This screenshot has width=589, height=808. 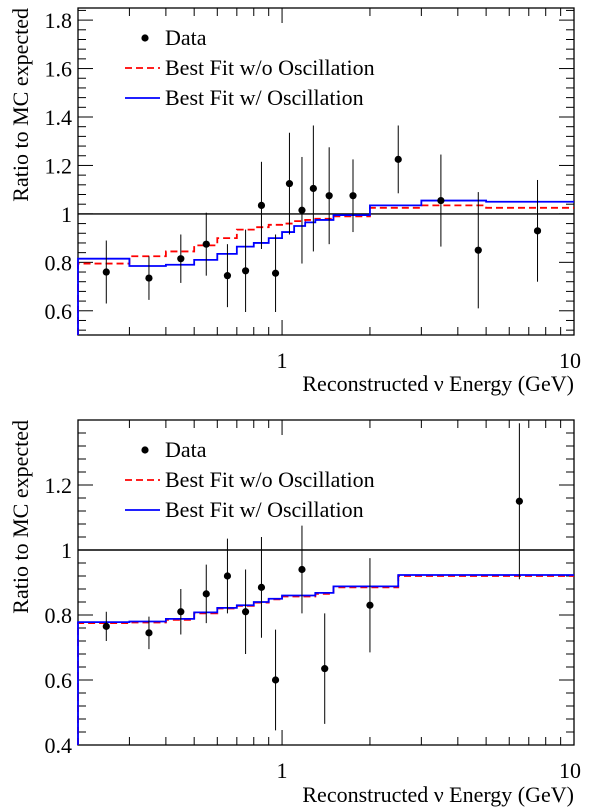 I want to click on best-fit-with-oscillation-line, so click(x=325, y=267).